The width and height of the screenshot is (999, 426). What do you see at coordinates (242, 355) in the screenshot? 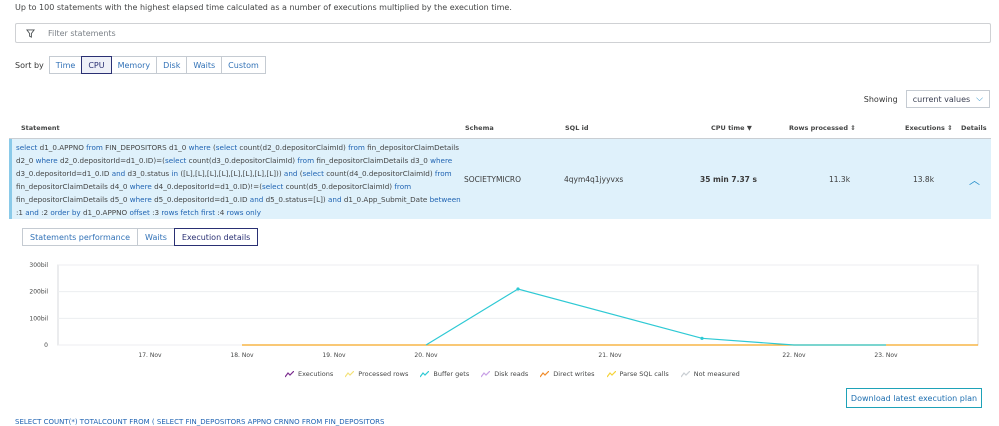
I see `x-tick-label: 18. Nov` at bounding box center [242, 355].